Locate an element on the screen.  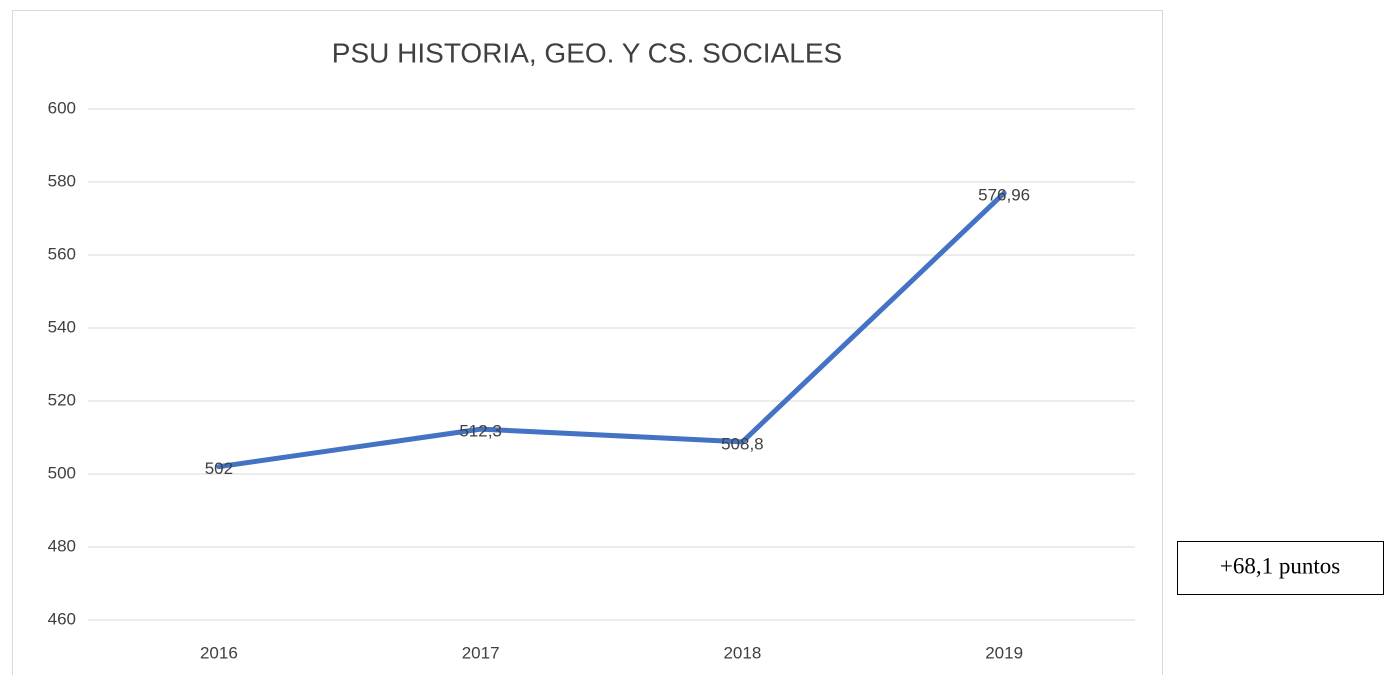
x-tick-label: 2016 is located at coordinates (219, 652).